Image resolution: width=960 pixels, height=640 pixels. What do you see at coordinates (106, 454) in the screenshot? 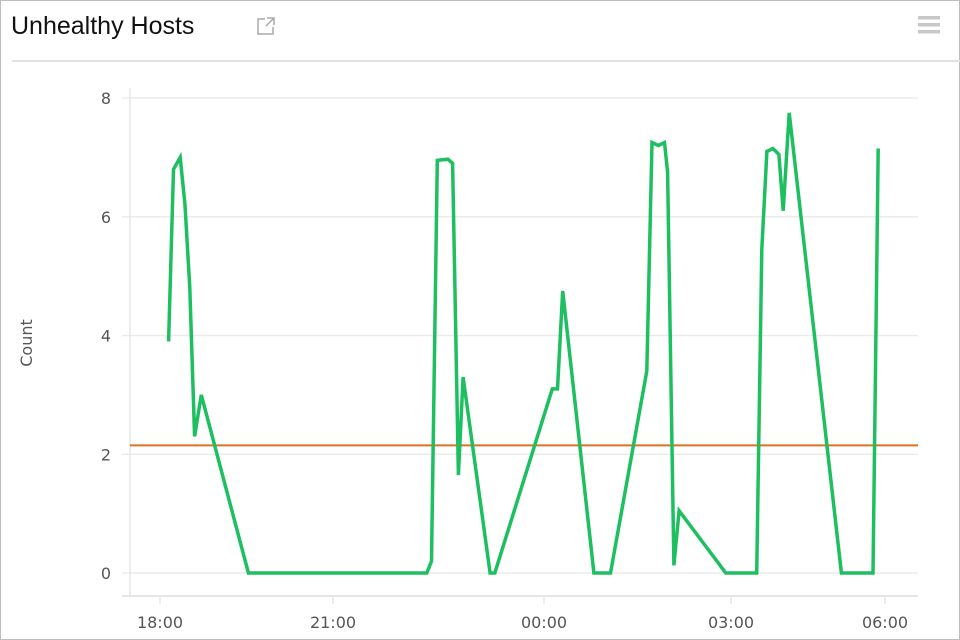
I see `y-tick-label: 2` at bounding box center [106, 454].